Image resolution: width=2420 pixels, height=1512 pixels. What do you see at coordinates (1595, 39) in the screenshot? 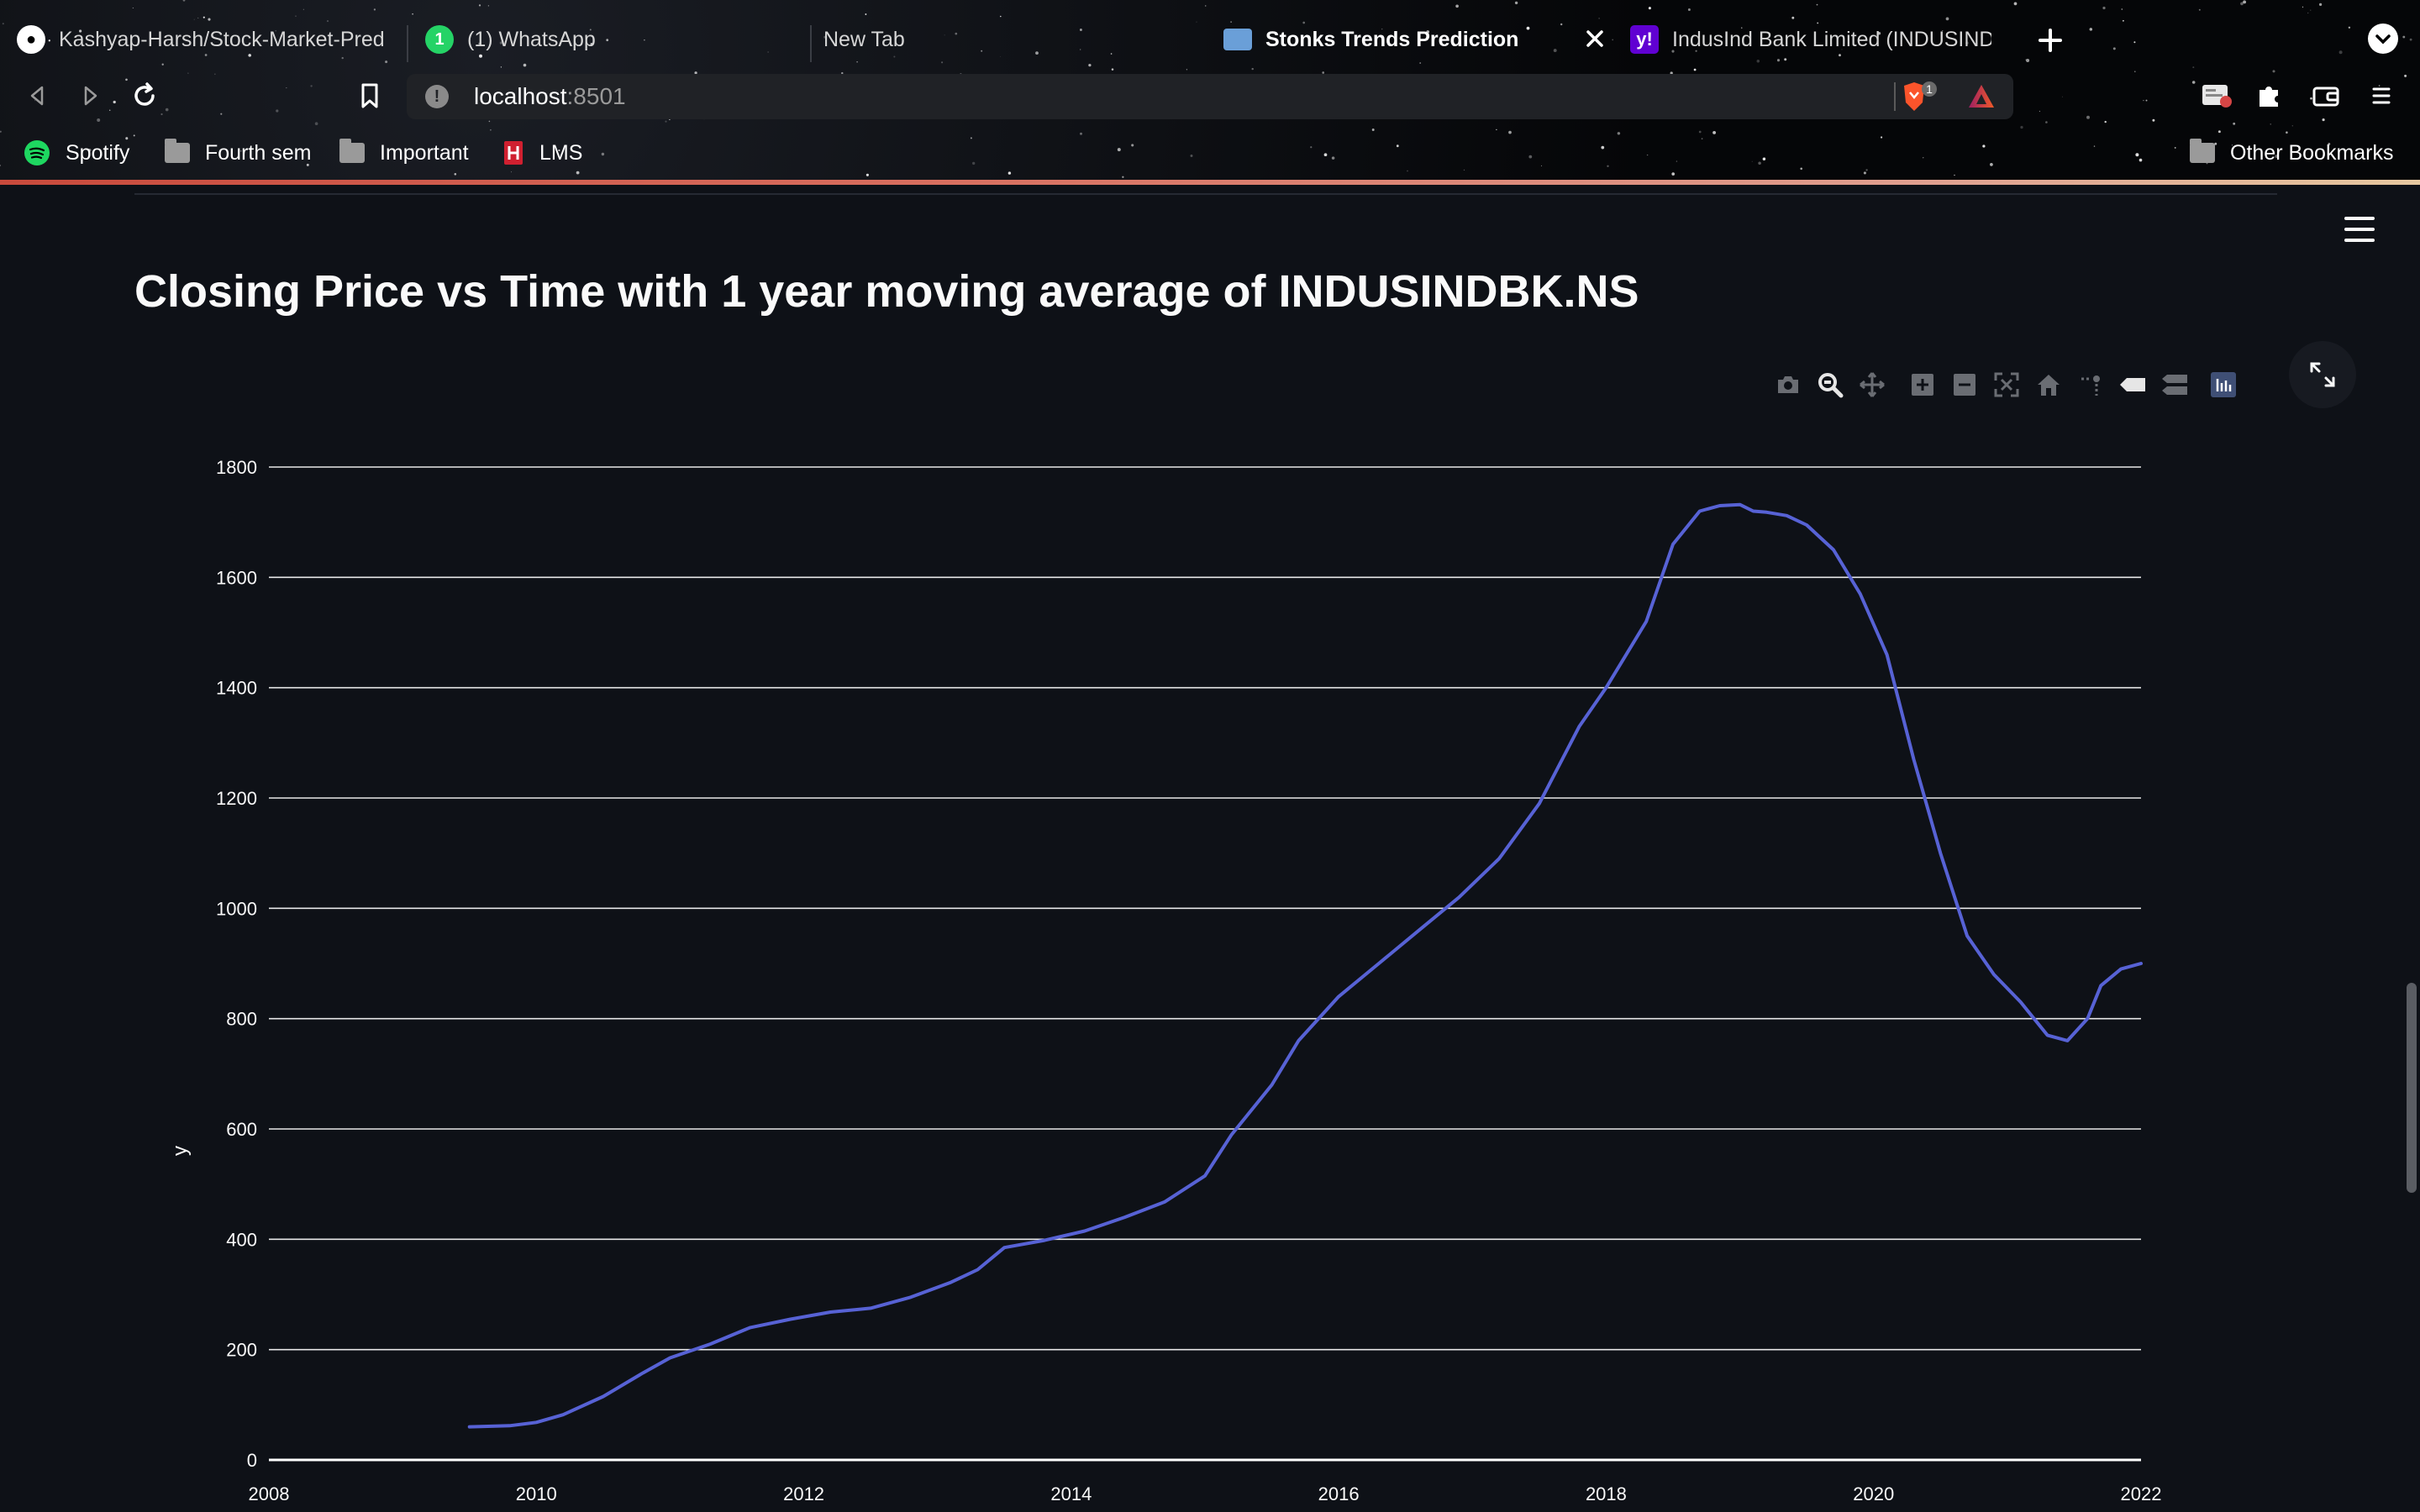
I see `close-tab-icon` at bounding box center [1595, 39].